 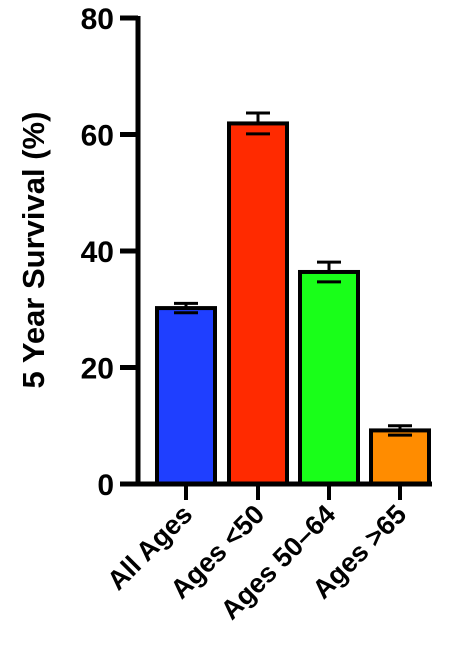 What do you see at coordinates (97, 136) in the screenshot?
I see `y-tick-label-3: 60` at bounding box center [97, 136].